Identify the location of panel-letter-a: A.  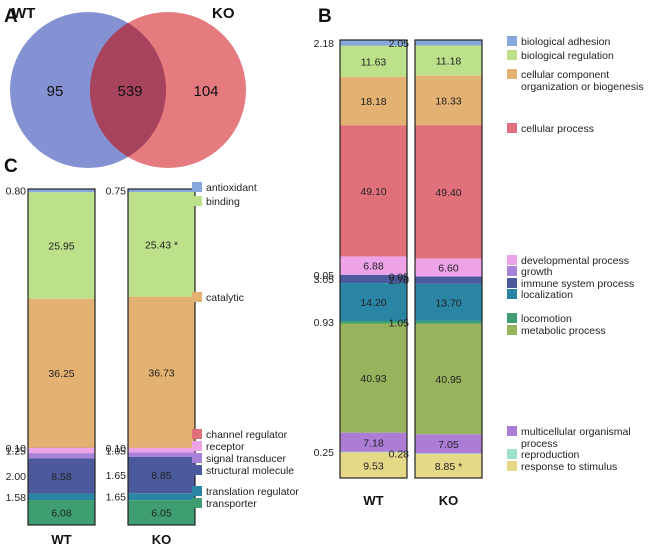
(11, 16).